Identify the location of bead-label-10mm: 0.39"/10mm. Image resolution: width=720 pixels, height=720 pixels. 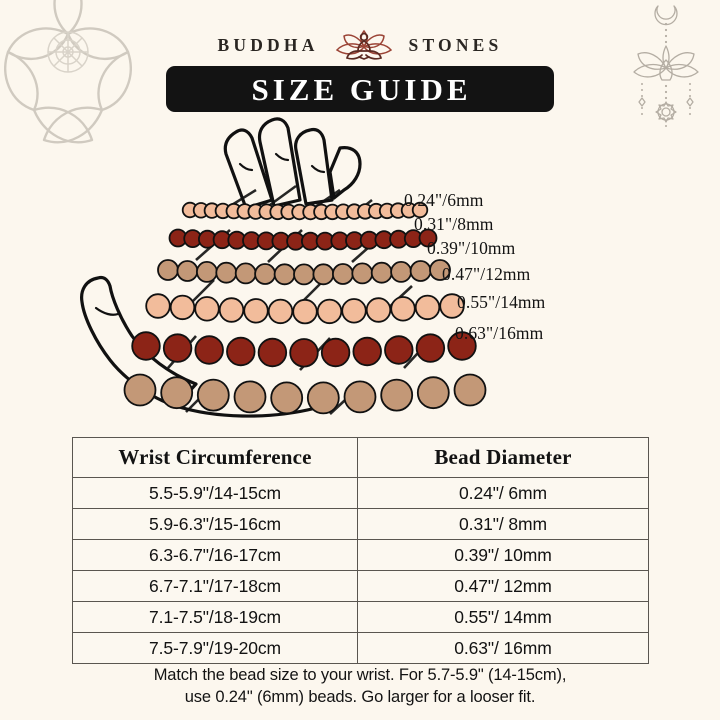
(471, 248).